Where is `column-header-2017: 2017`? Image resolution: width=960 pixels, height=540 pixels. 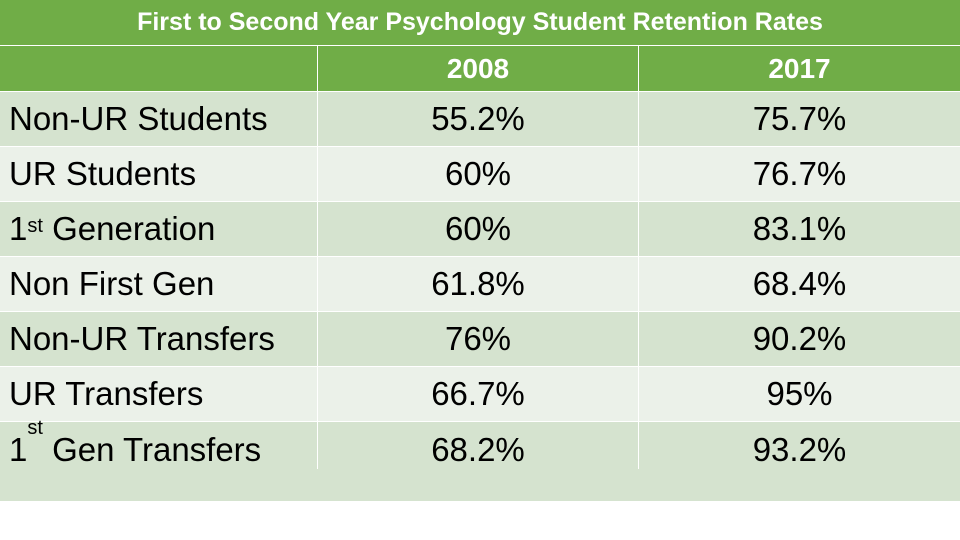 column-header-2017: 2017 is located at coordinates (799, 68).